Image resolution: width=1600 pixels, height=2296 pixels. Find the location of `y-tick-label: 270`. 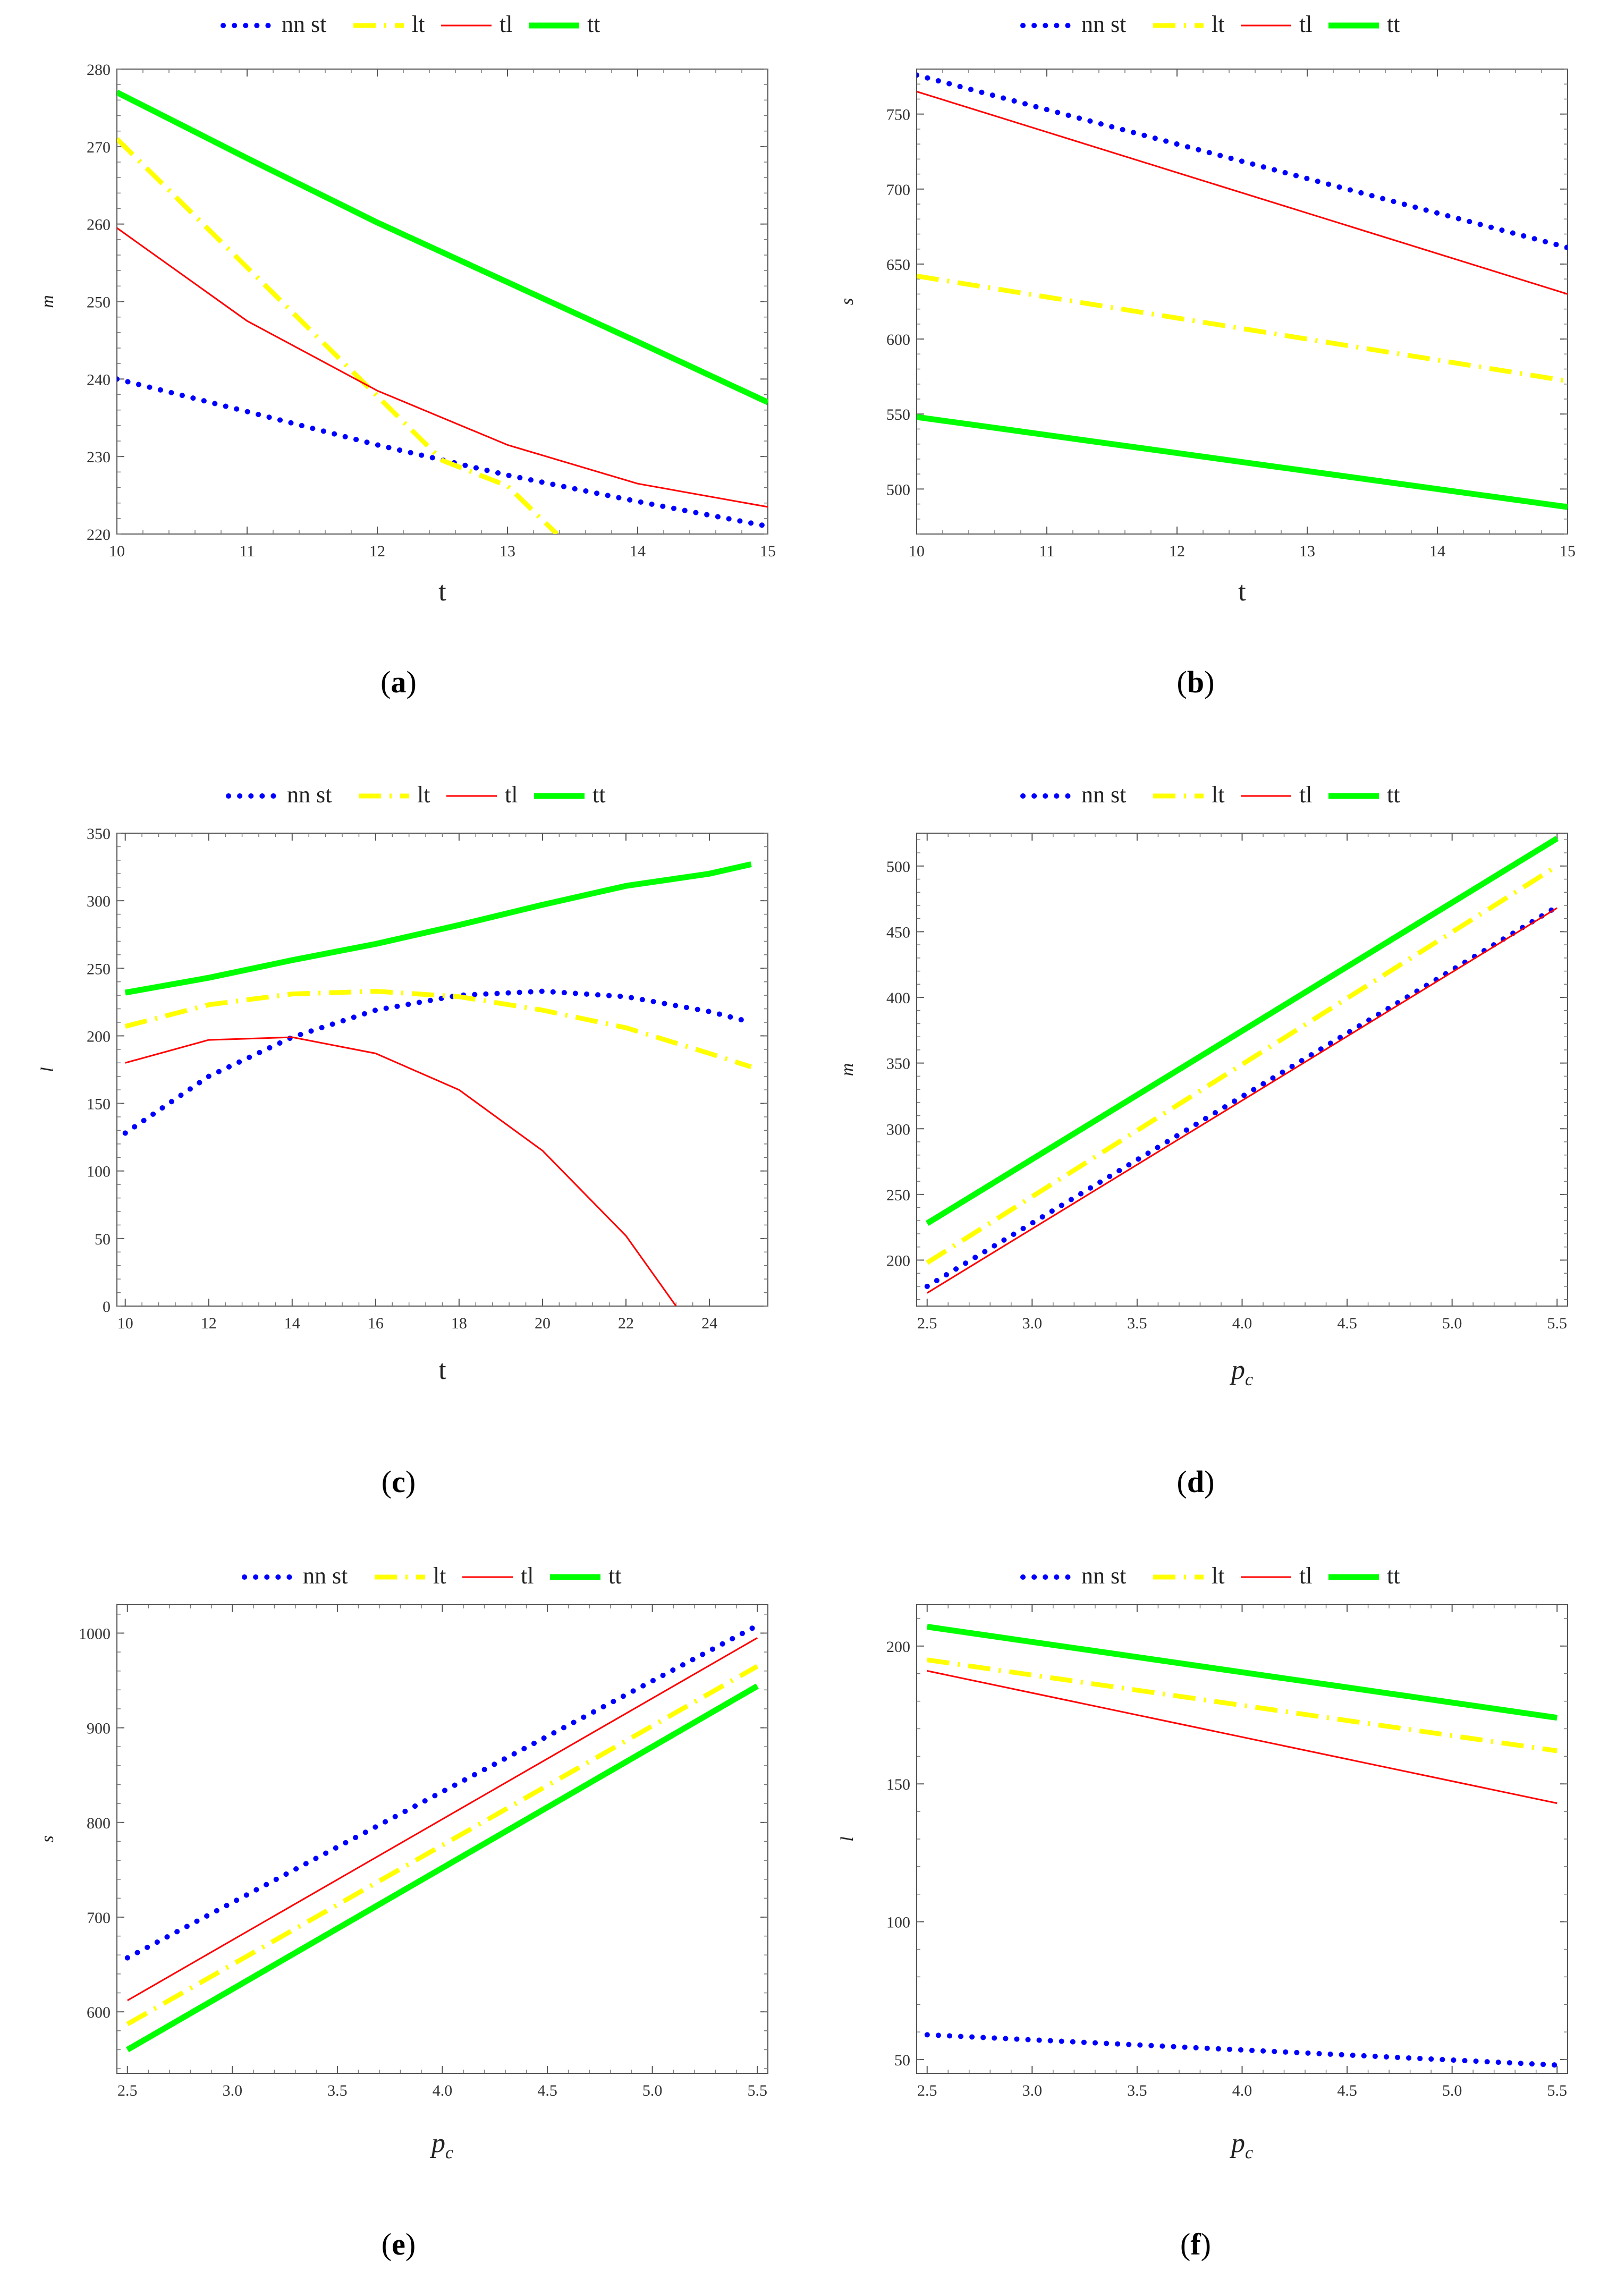

y-tick-label: 270 is located at coordinates (99, 147).